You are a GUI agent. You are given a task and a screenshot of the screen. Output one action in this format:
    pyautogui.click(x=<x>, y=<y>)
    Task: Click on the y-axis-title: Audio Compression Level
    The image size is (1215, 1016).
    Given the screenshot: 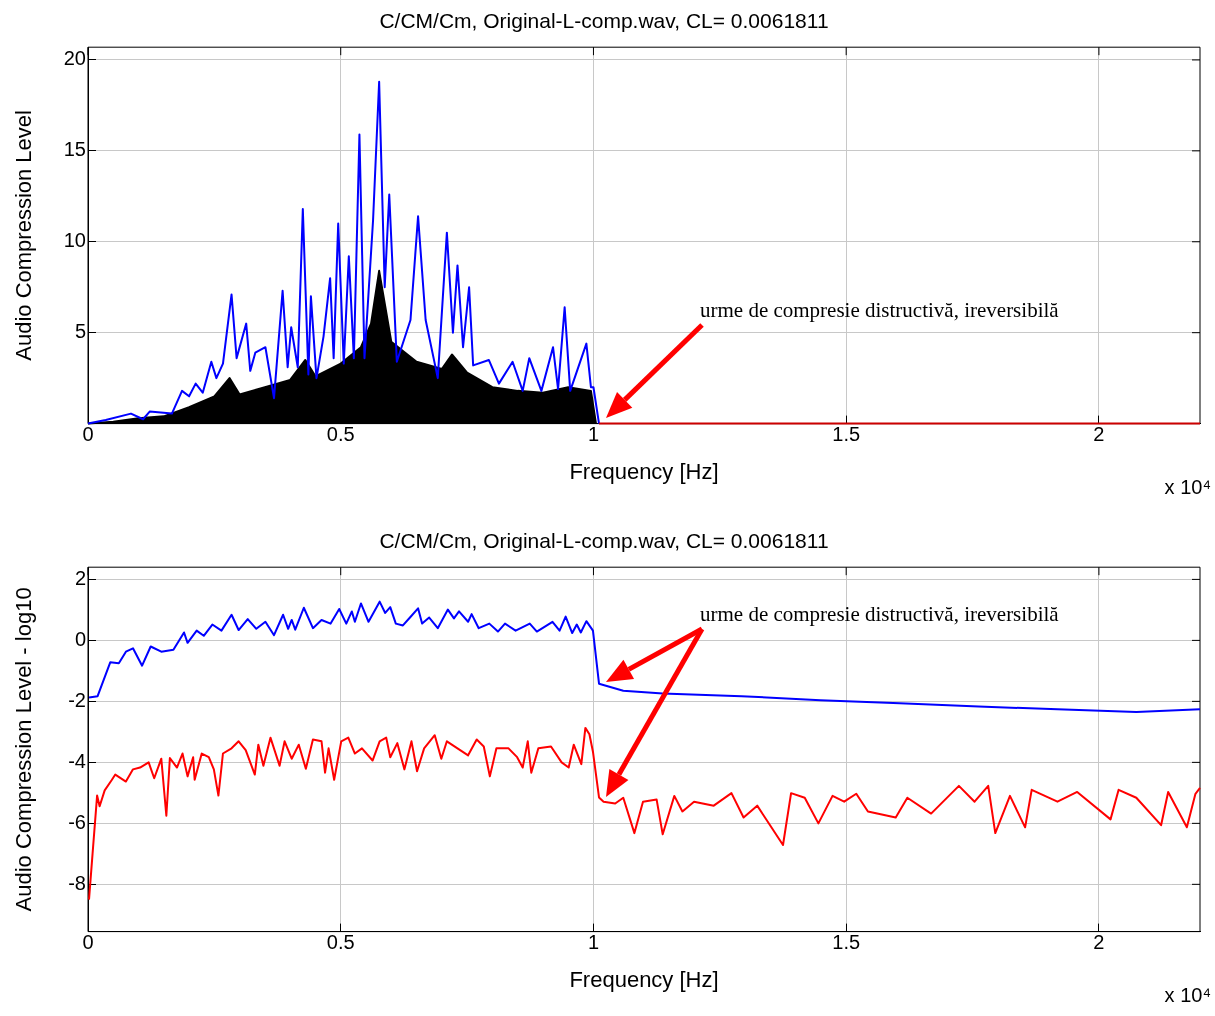 What is the action you would take?
    pyautogui.click(x=24, y=235)
    